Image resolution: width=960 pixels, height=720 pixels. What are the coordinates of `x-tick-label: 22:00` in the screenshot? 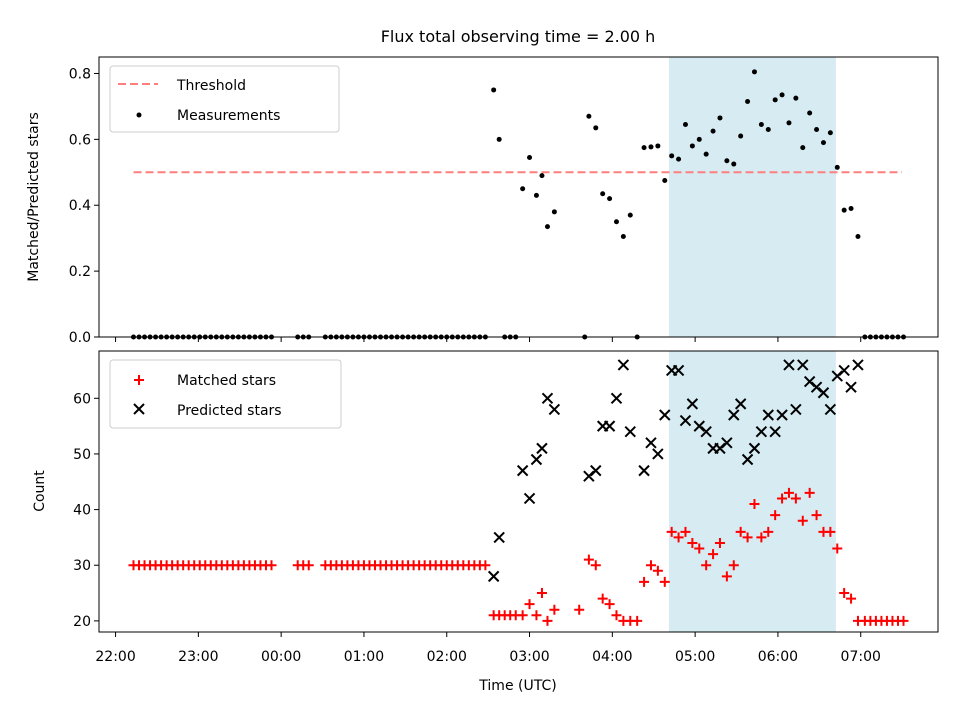 It's located at (115, 657).